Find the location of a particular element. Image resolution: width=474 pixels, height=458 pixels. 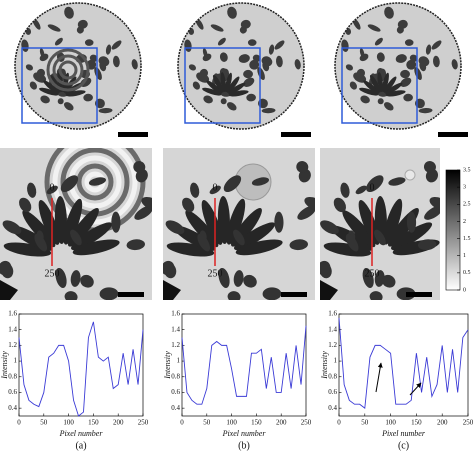

y-axis-label: Intensity is located at coordinates (4, 365).